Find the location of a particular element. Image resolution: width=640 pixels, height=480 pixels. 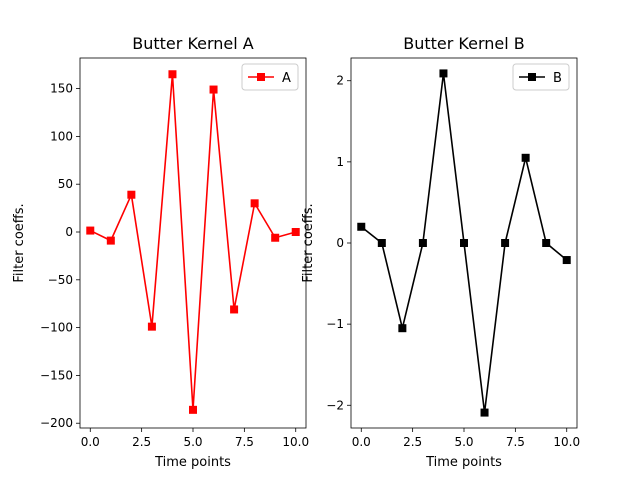

legend-label: A is located at coordinates (286, 78).